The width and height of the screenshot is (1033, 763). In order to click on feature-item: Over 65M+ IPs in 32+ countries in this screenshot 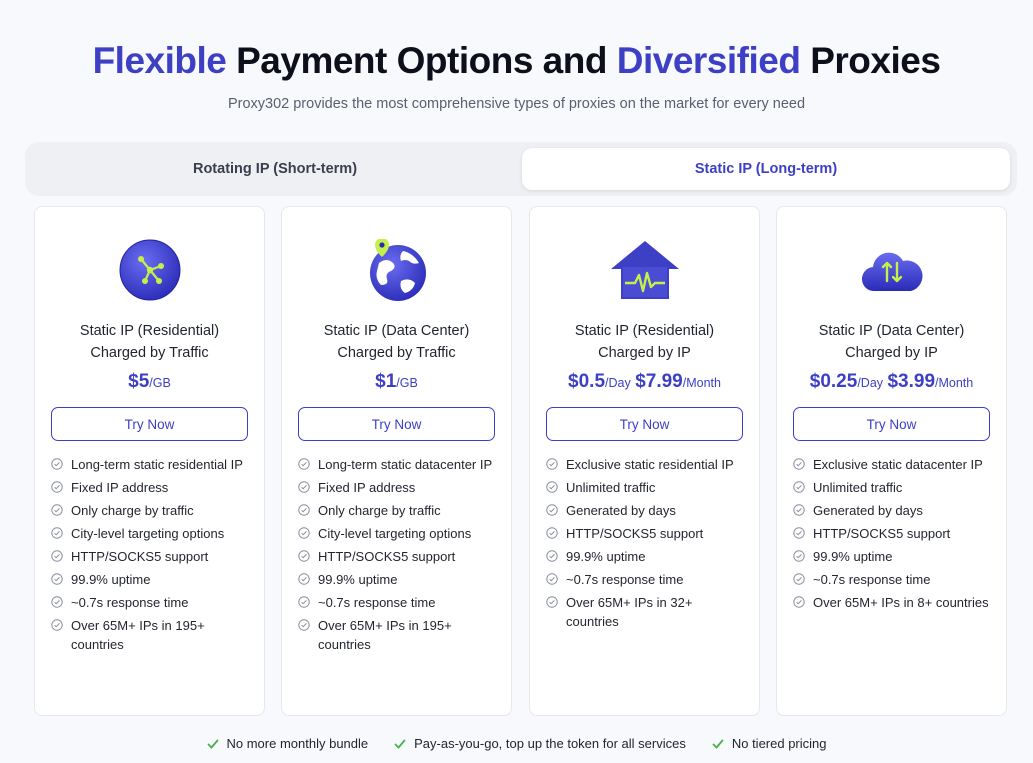, I will do `click(646, 612)`.